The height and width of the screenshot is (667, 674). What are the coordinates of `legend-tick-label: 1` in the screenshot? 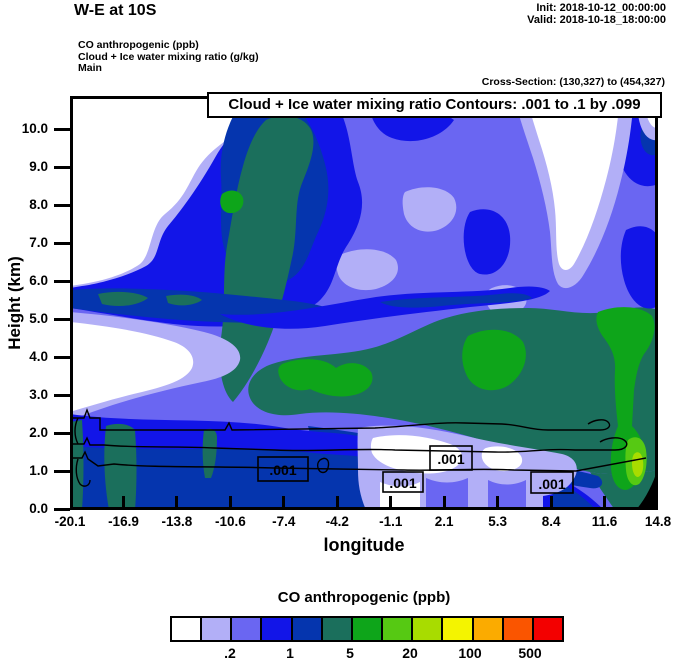 It's located at (290, 653).